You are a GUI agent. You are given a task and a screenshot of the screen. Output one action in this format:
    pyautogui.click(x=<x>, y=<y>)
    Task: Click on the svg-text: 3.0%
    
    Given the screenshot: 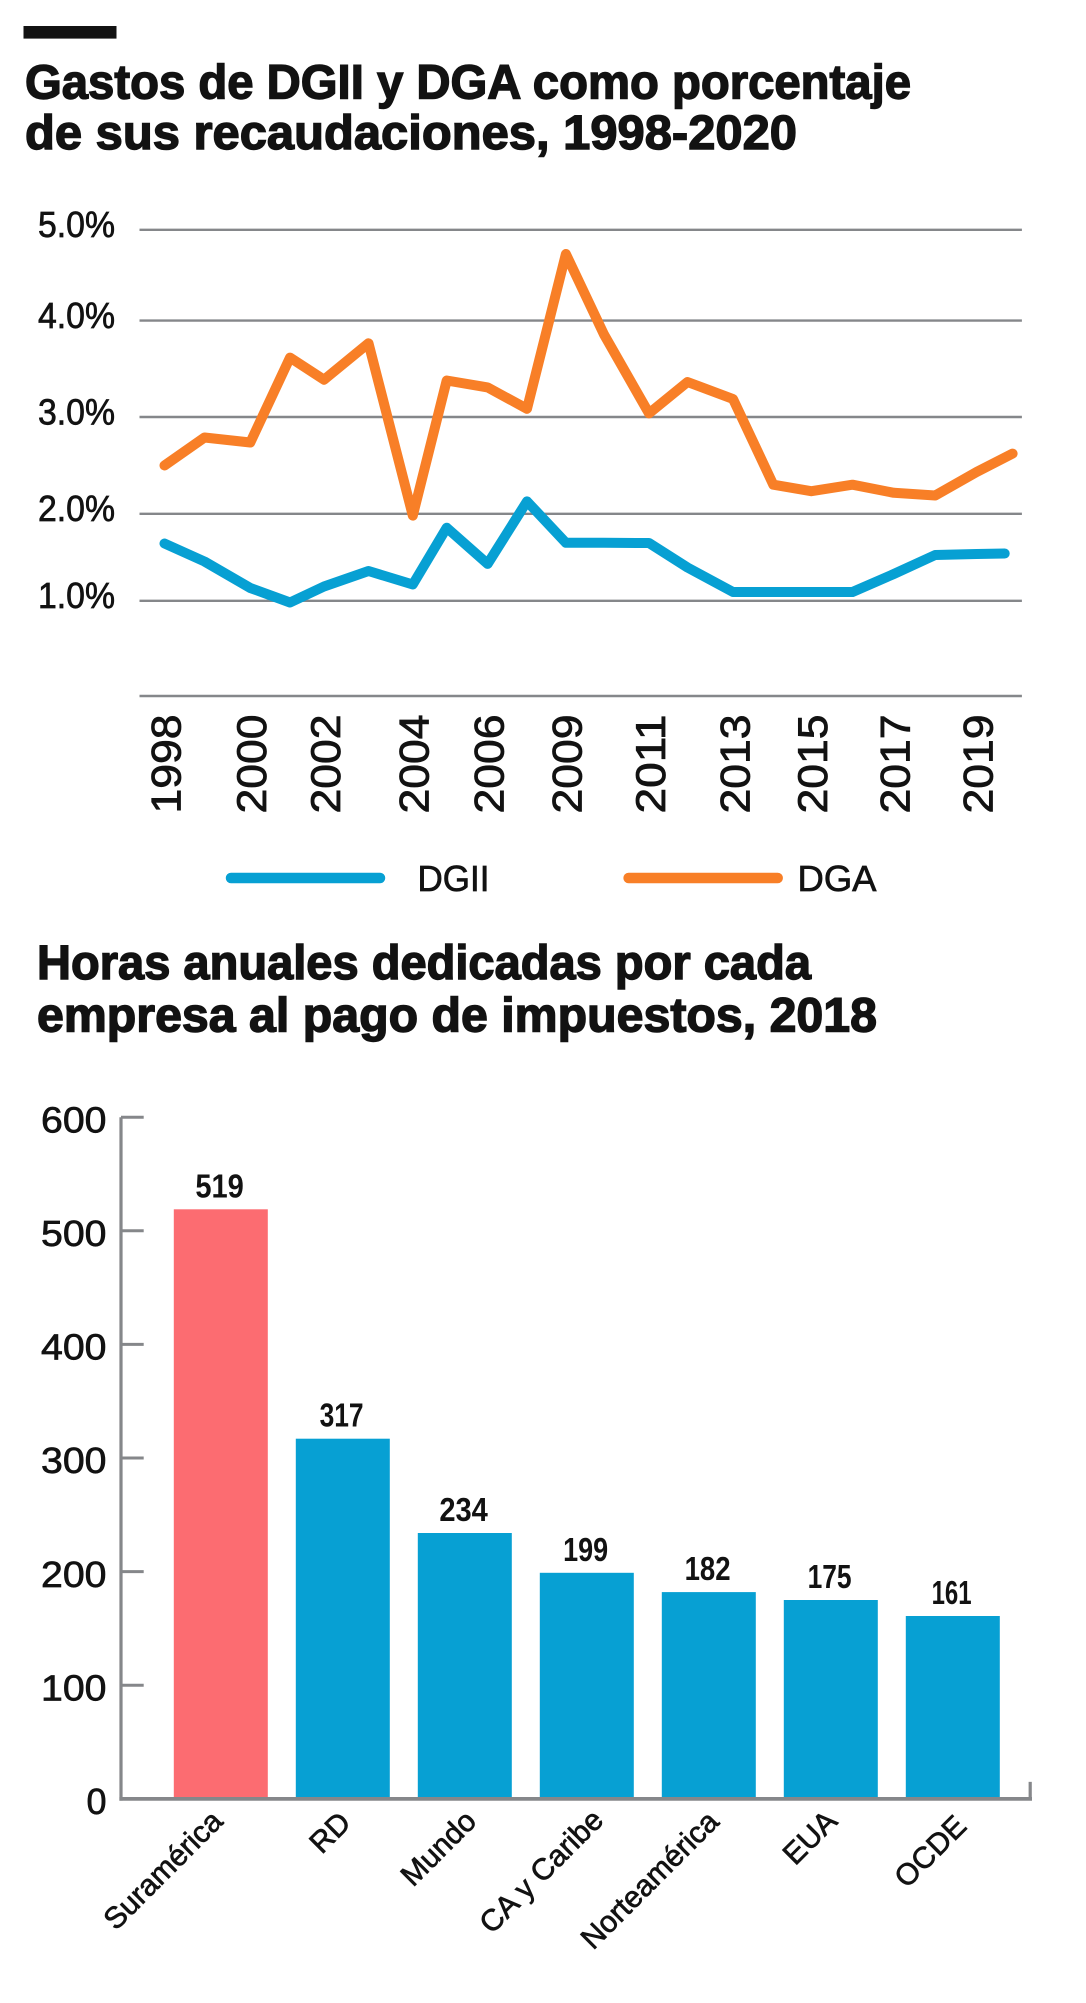 What is the action you would take?
    pyautogui.click(x=76, y=411)
    